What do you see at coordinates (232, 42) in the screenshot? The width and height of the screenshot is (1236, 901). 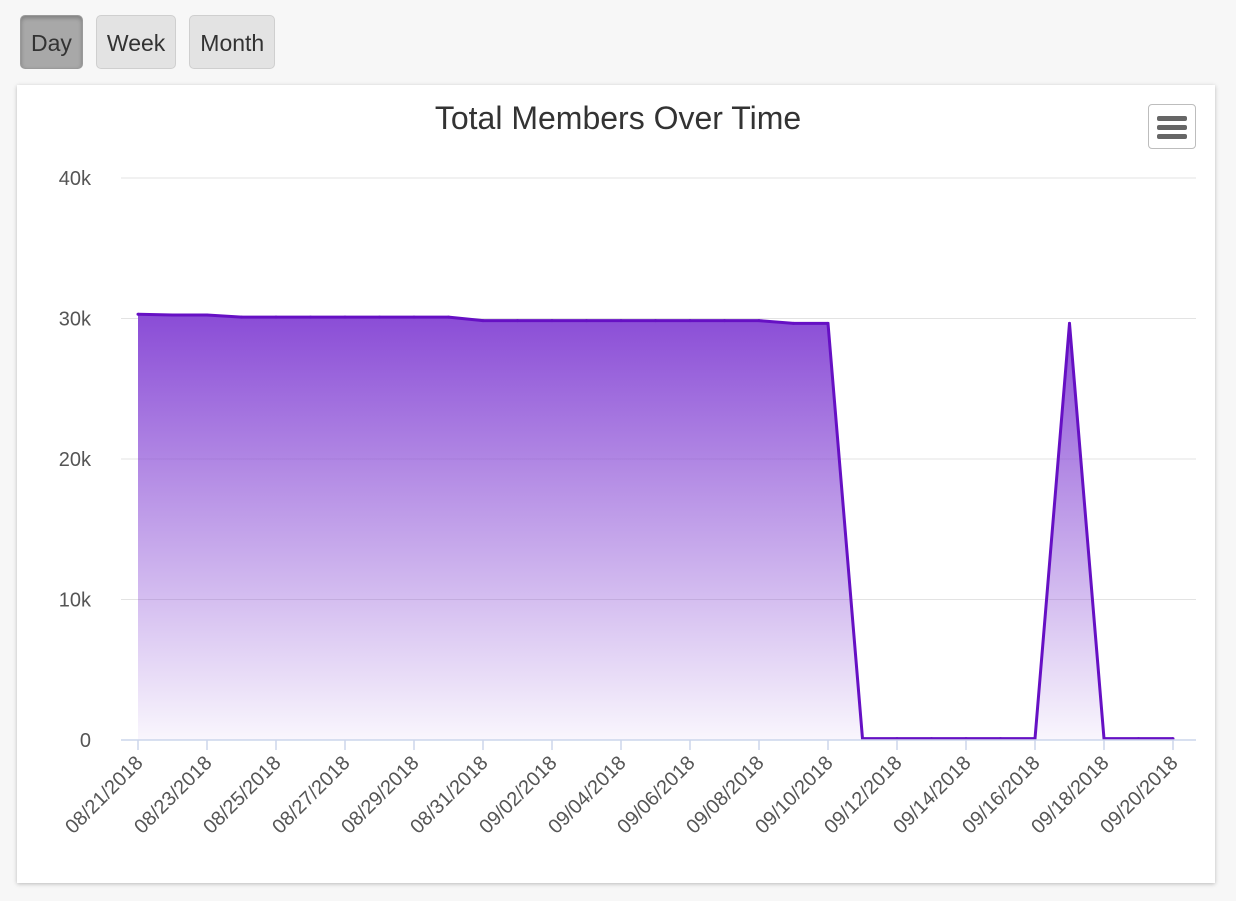 I see `month-button: Month` at bounding box center [232, 42].